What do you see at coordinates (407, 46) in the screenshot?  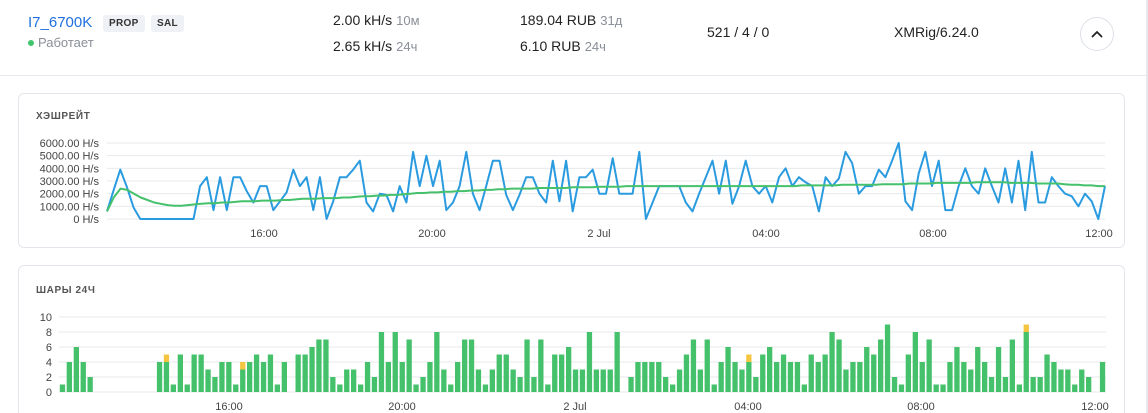 I see `hashrate-24h-period: 24ч` at bounding box center [407, 46].